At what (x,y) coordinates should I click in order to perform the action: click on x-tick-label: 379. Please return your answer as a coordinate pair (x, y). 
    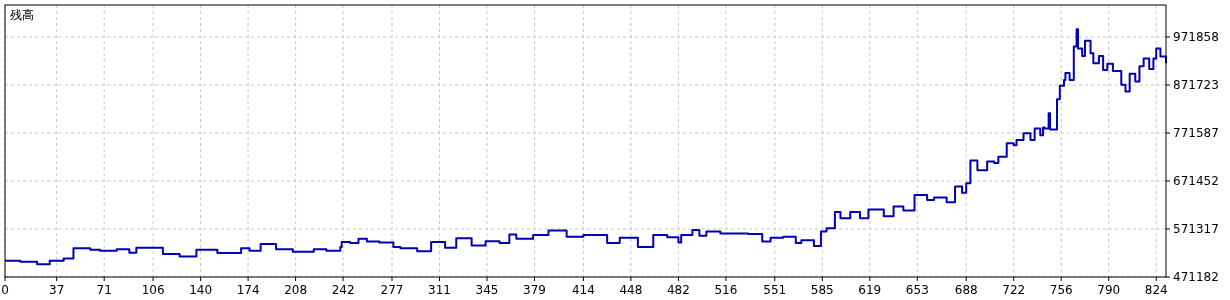
    Looking at the image, I should click on (534, 290).